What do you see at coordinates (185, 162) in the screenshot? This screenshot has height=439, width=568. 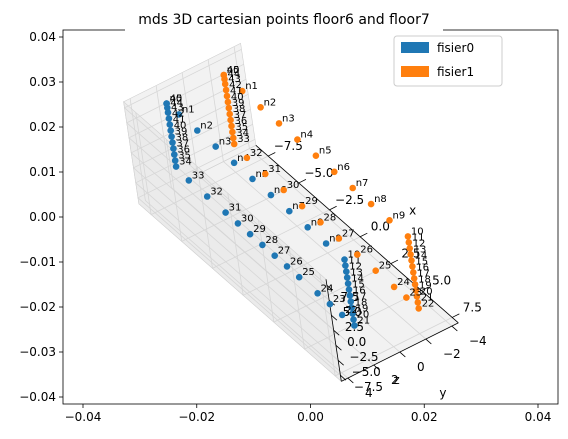 I see `point-label: 34` at bounding box center [185, 162].